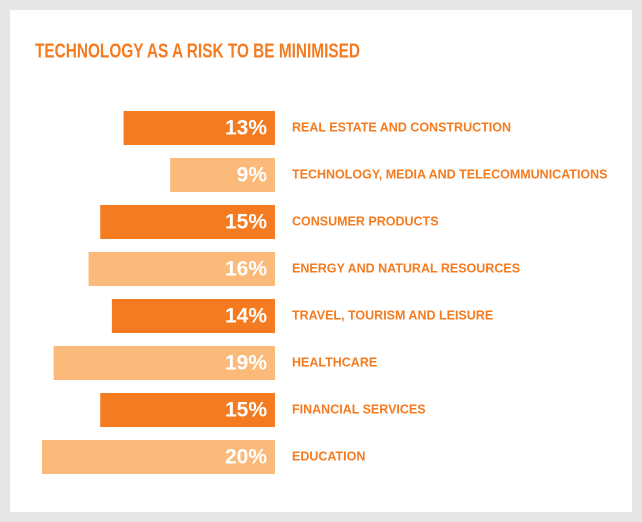 The image size is (642, 522). Describe the element at coordinates (334, 362) in the screenshot. I see `category-label: HEALTHCARE` at that location.